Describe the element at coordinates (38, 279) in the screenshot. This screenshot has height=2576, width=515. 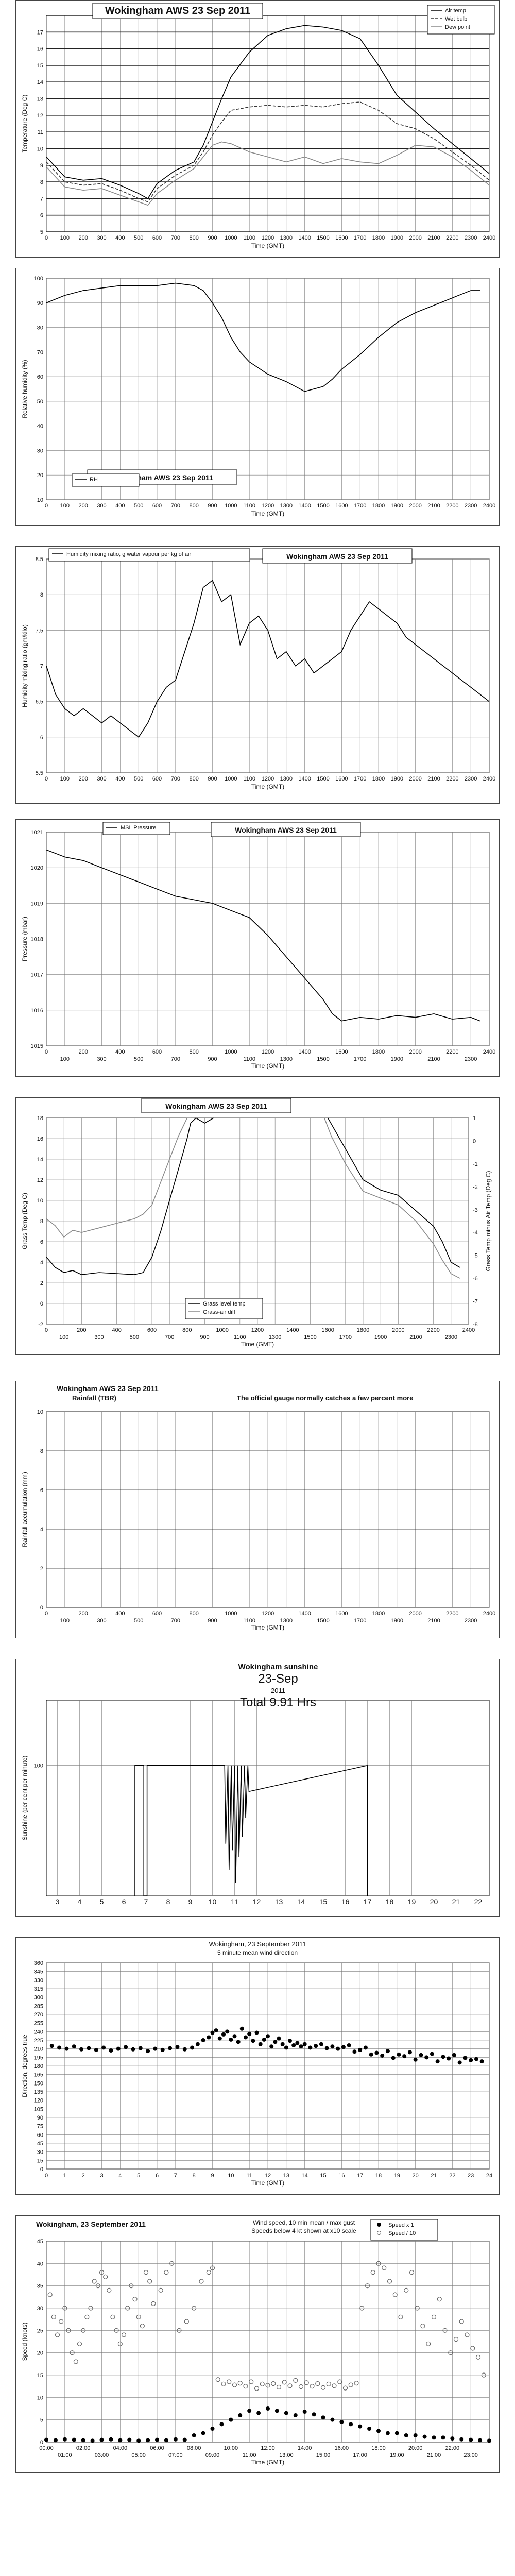
I see `y-tick-label: 100` at that location.